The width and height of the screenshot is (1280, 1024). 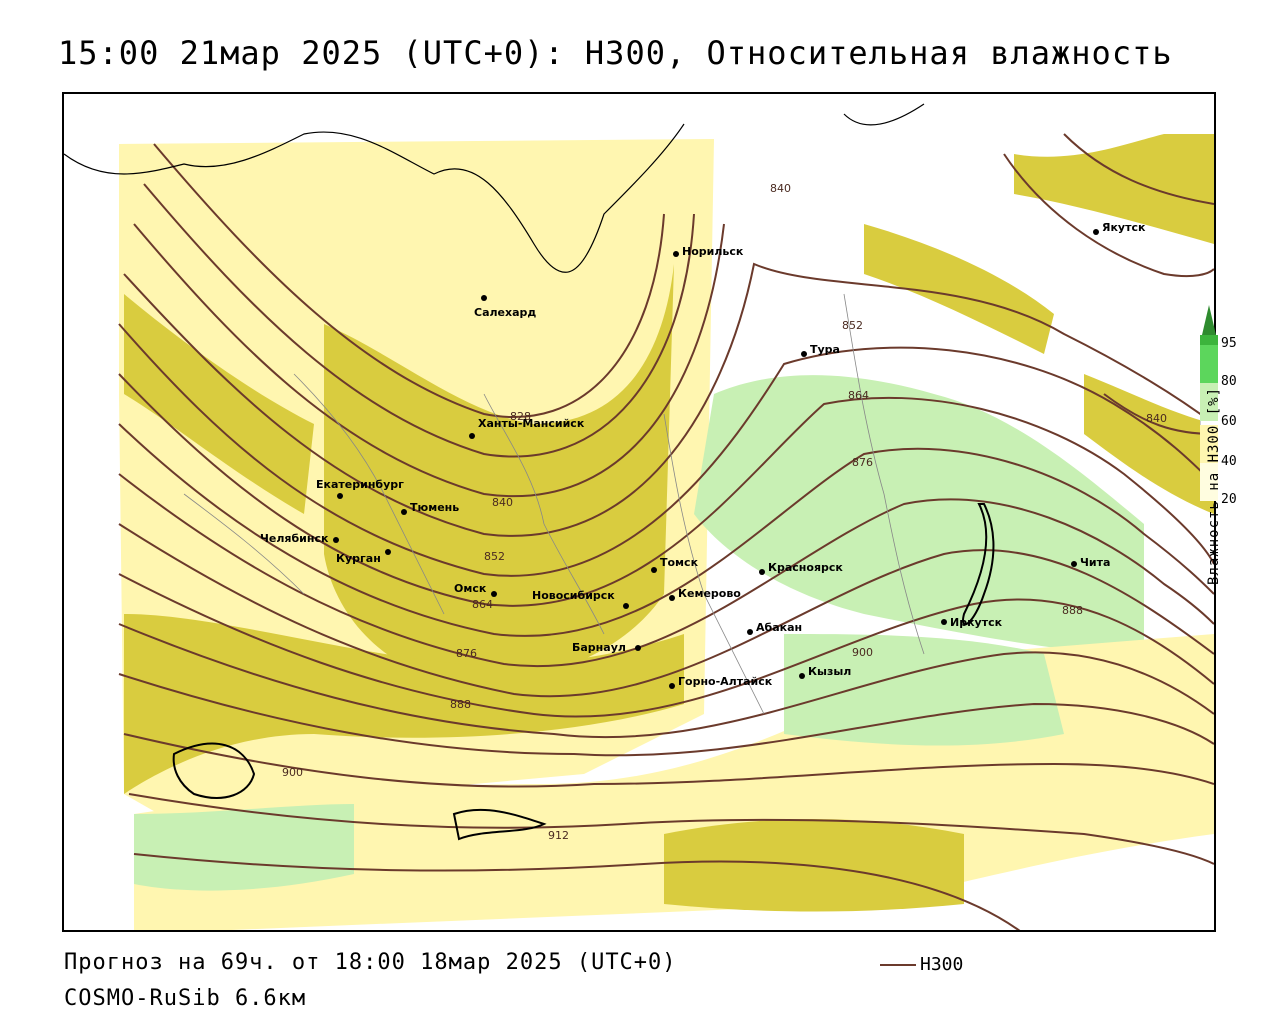 I want to click on city-label: Ханты-Мансийск, so click(x=531, y=423).